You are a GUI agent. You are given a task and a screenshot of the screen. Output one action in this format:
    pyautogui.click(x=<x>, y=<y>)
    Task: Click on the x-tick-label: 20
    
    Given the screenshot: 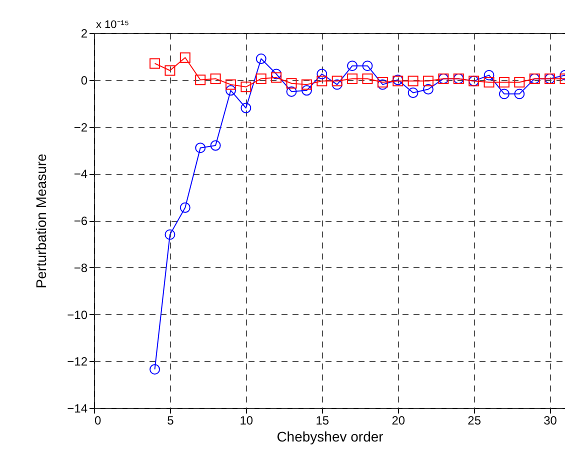 What is the action you would take?
    pyautogui.click(x=399, y=421)
    